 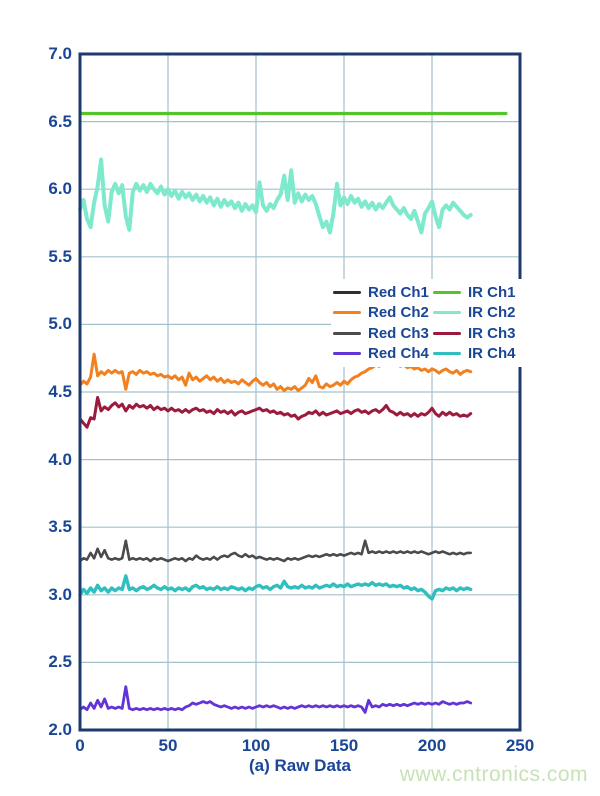 I want to click on y-tick-label: 3.5, so click(x=60, y=527).